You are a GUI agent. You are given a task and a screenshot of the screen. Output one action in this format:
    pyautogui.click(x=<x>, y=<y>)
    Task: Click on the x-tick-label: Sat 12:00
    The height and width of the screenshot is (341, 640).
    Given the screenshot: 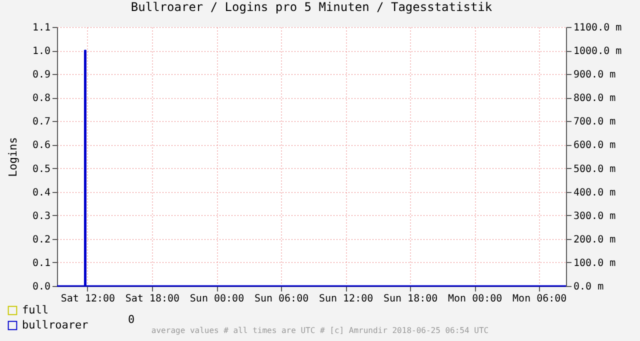 What is the action you would take?
    pyautogui.click(x=88, y=299)
    